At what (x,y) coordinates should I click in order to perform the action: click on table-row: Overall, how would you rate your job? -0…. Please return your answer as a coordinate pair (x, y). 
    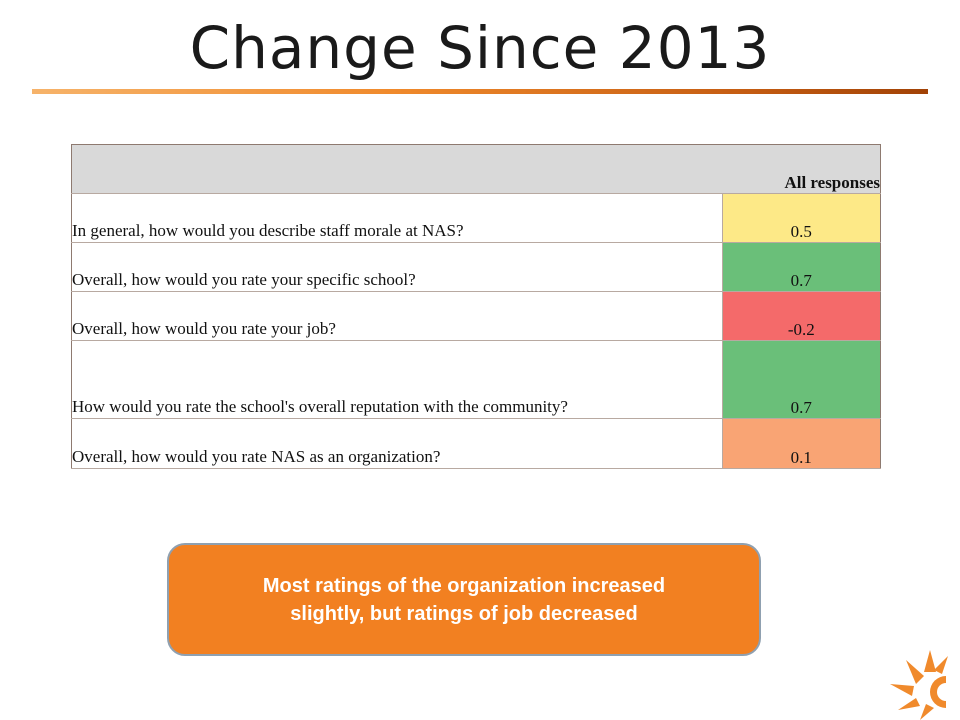
    Looking at the image, I should click on (476, 316).